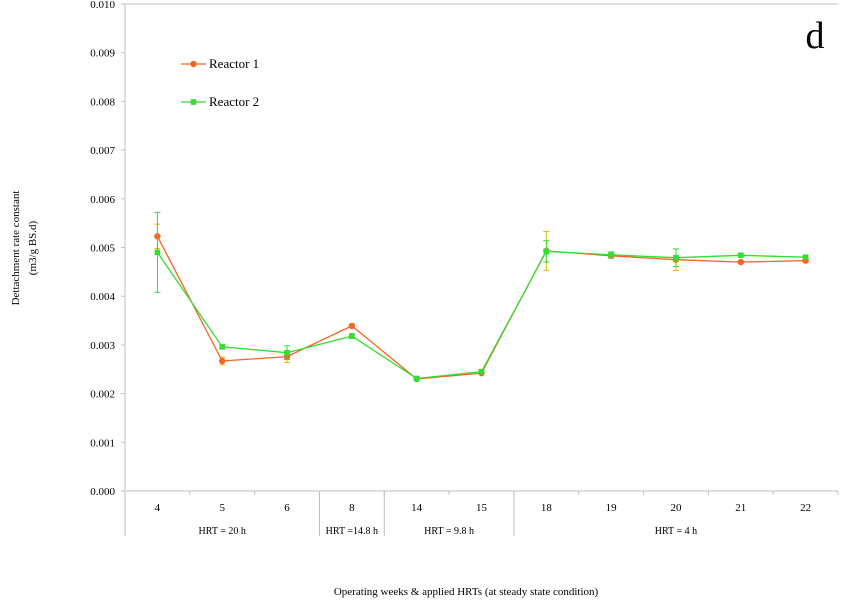 This screenshot has height=604, width=850. Describe the element at coordinates (102, 249) in the screenshot. I see `y-tick-label: 0.005` at that location.